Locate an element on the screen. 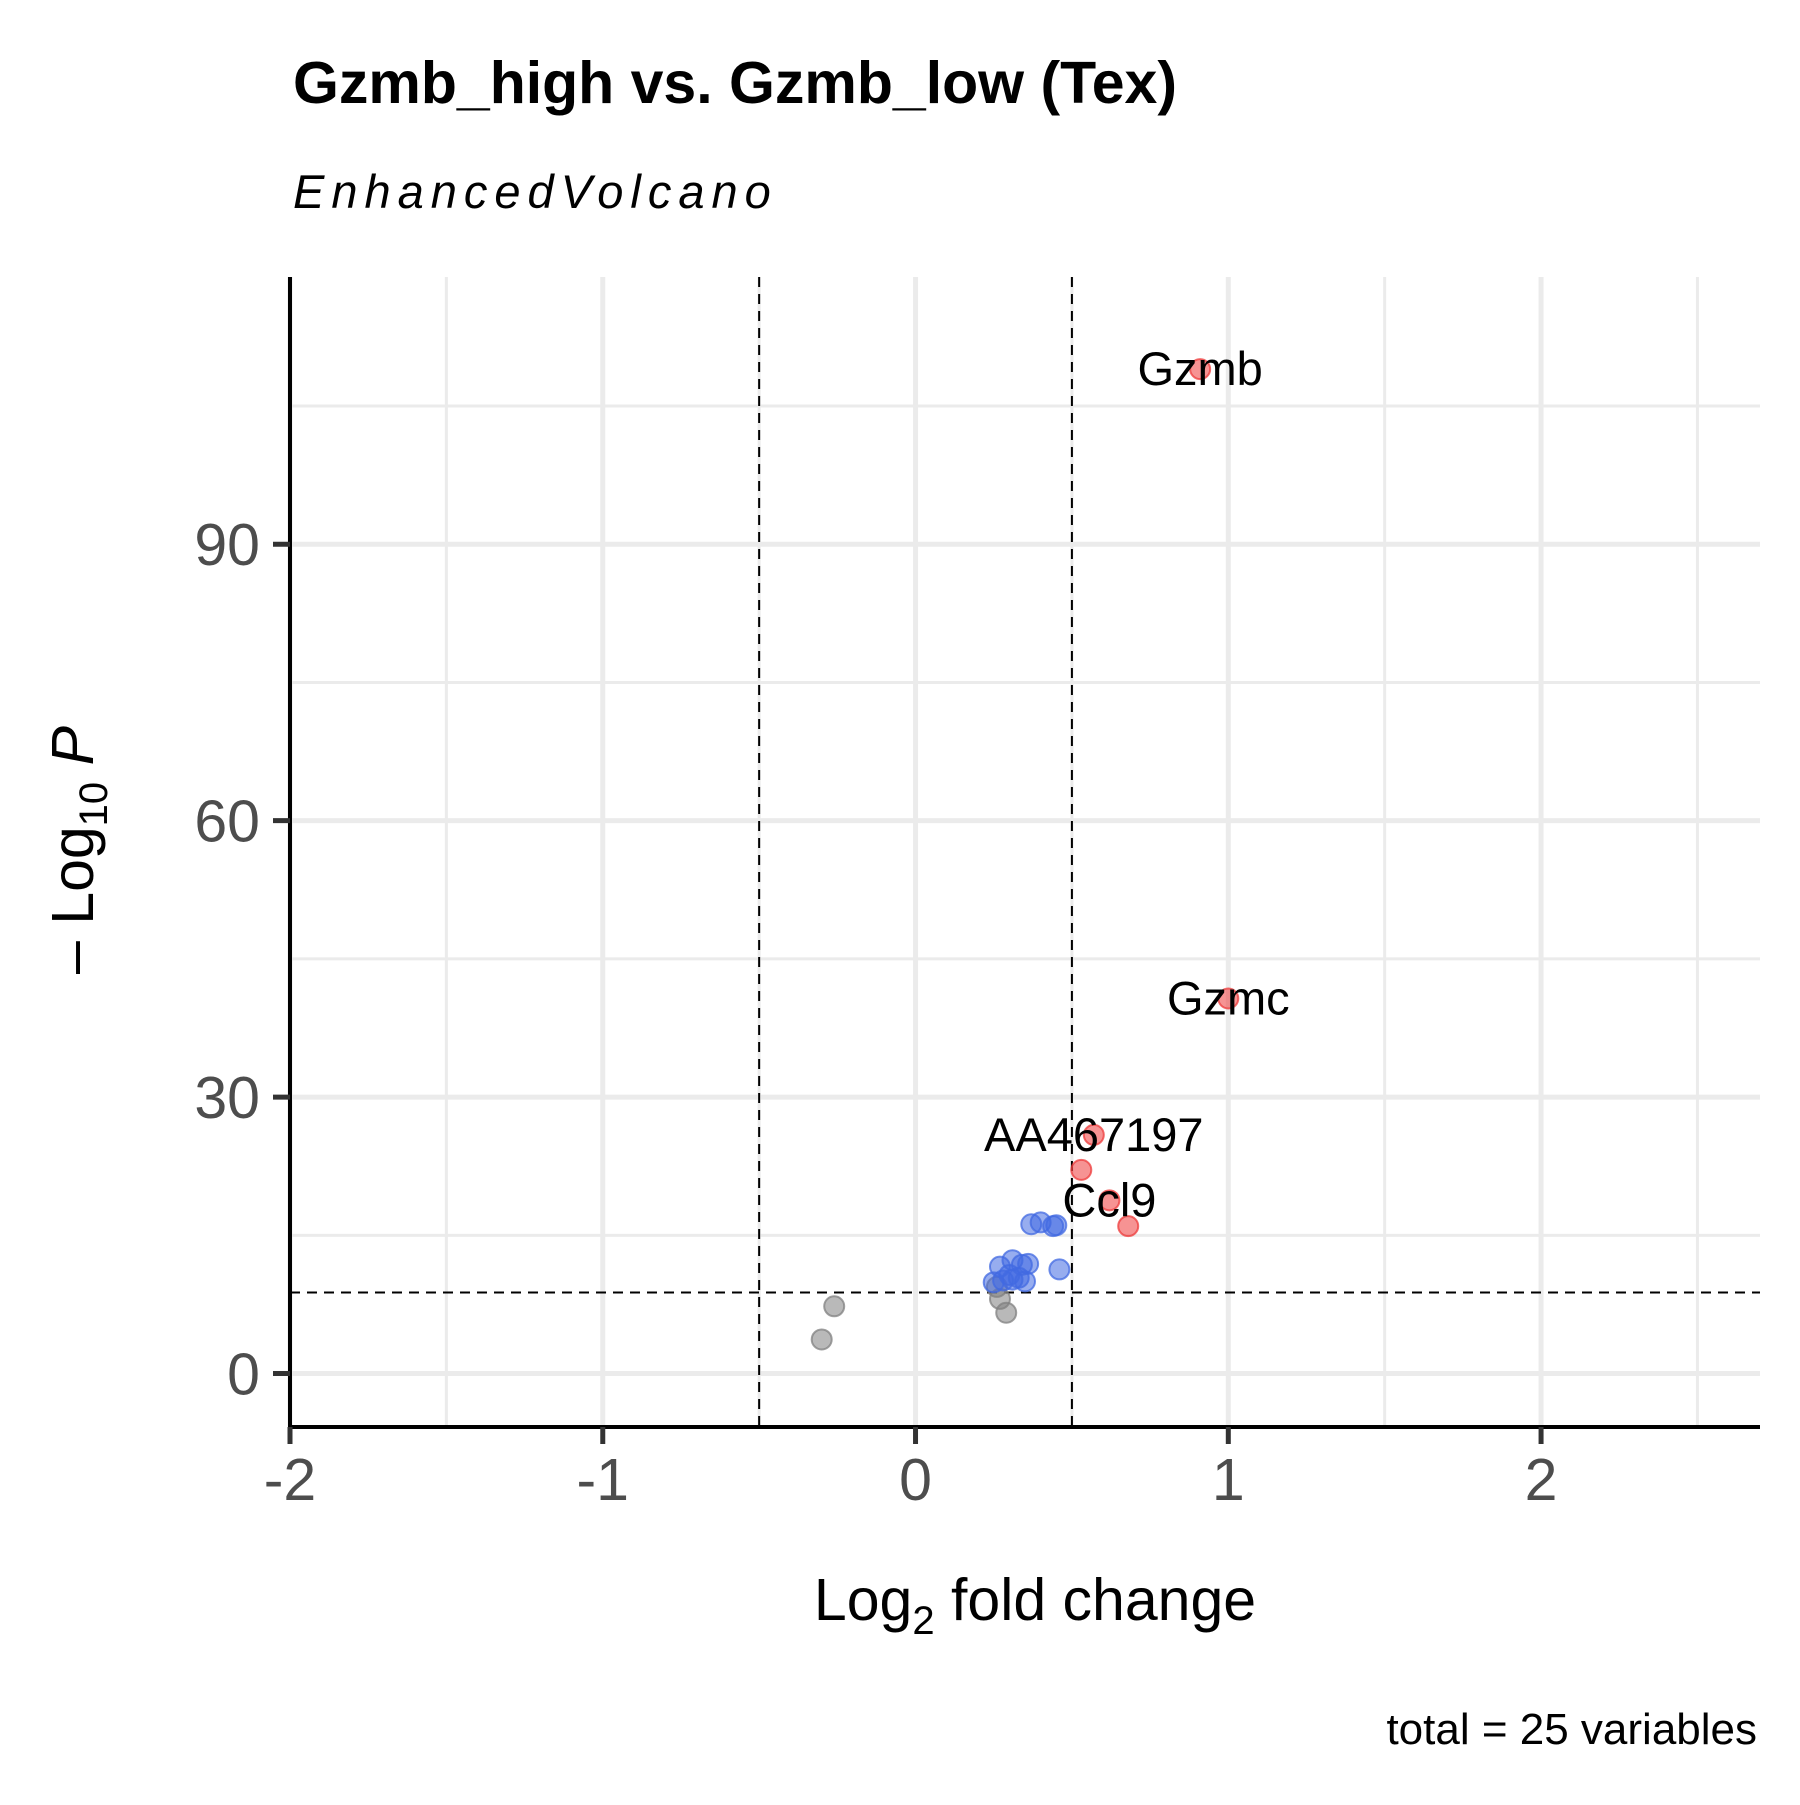 The image size is (1800, 1805). y-axis-label: – Log10 P is located at coordinates (78, 850).